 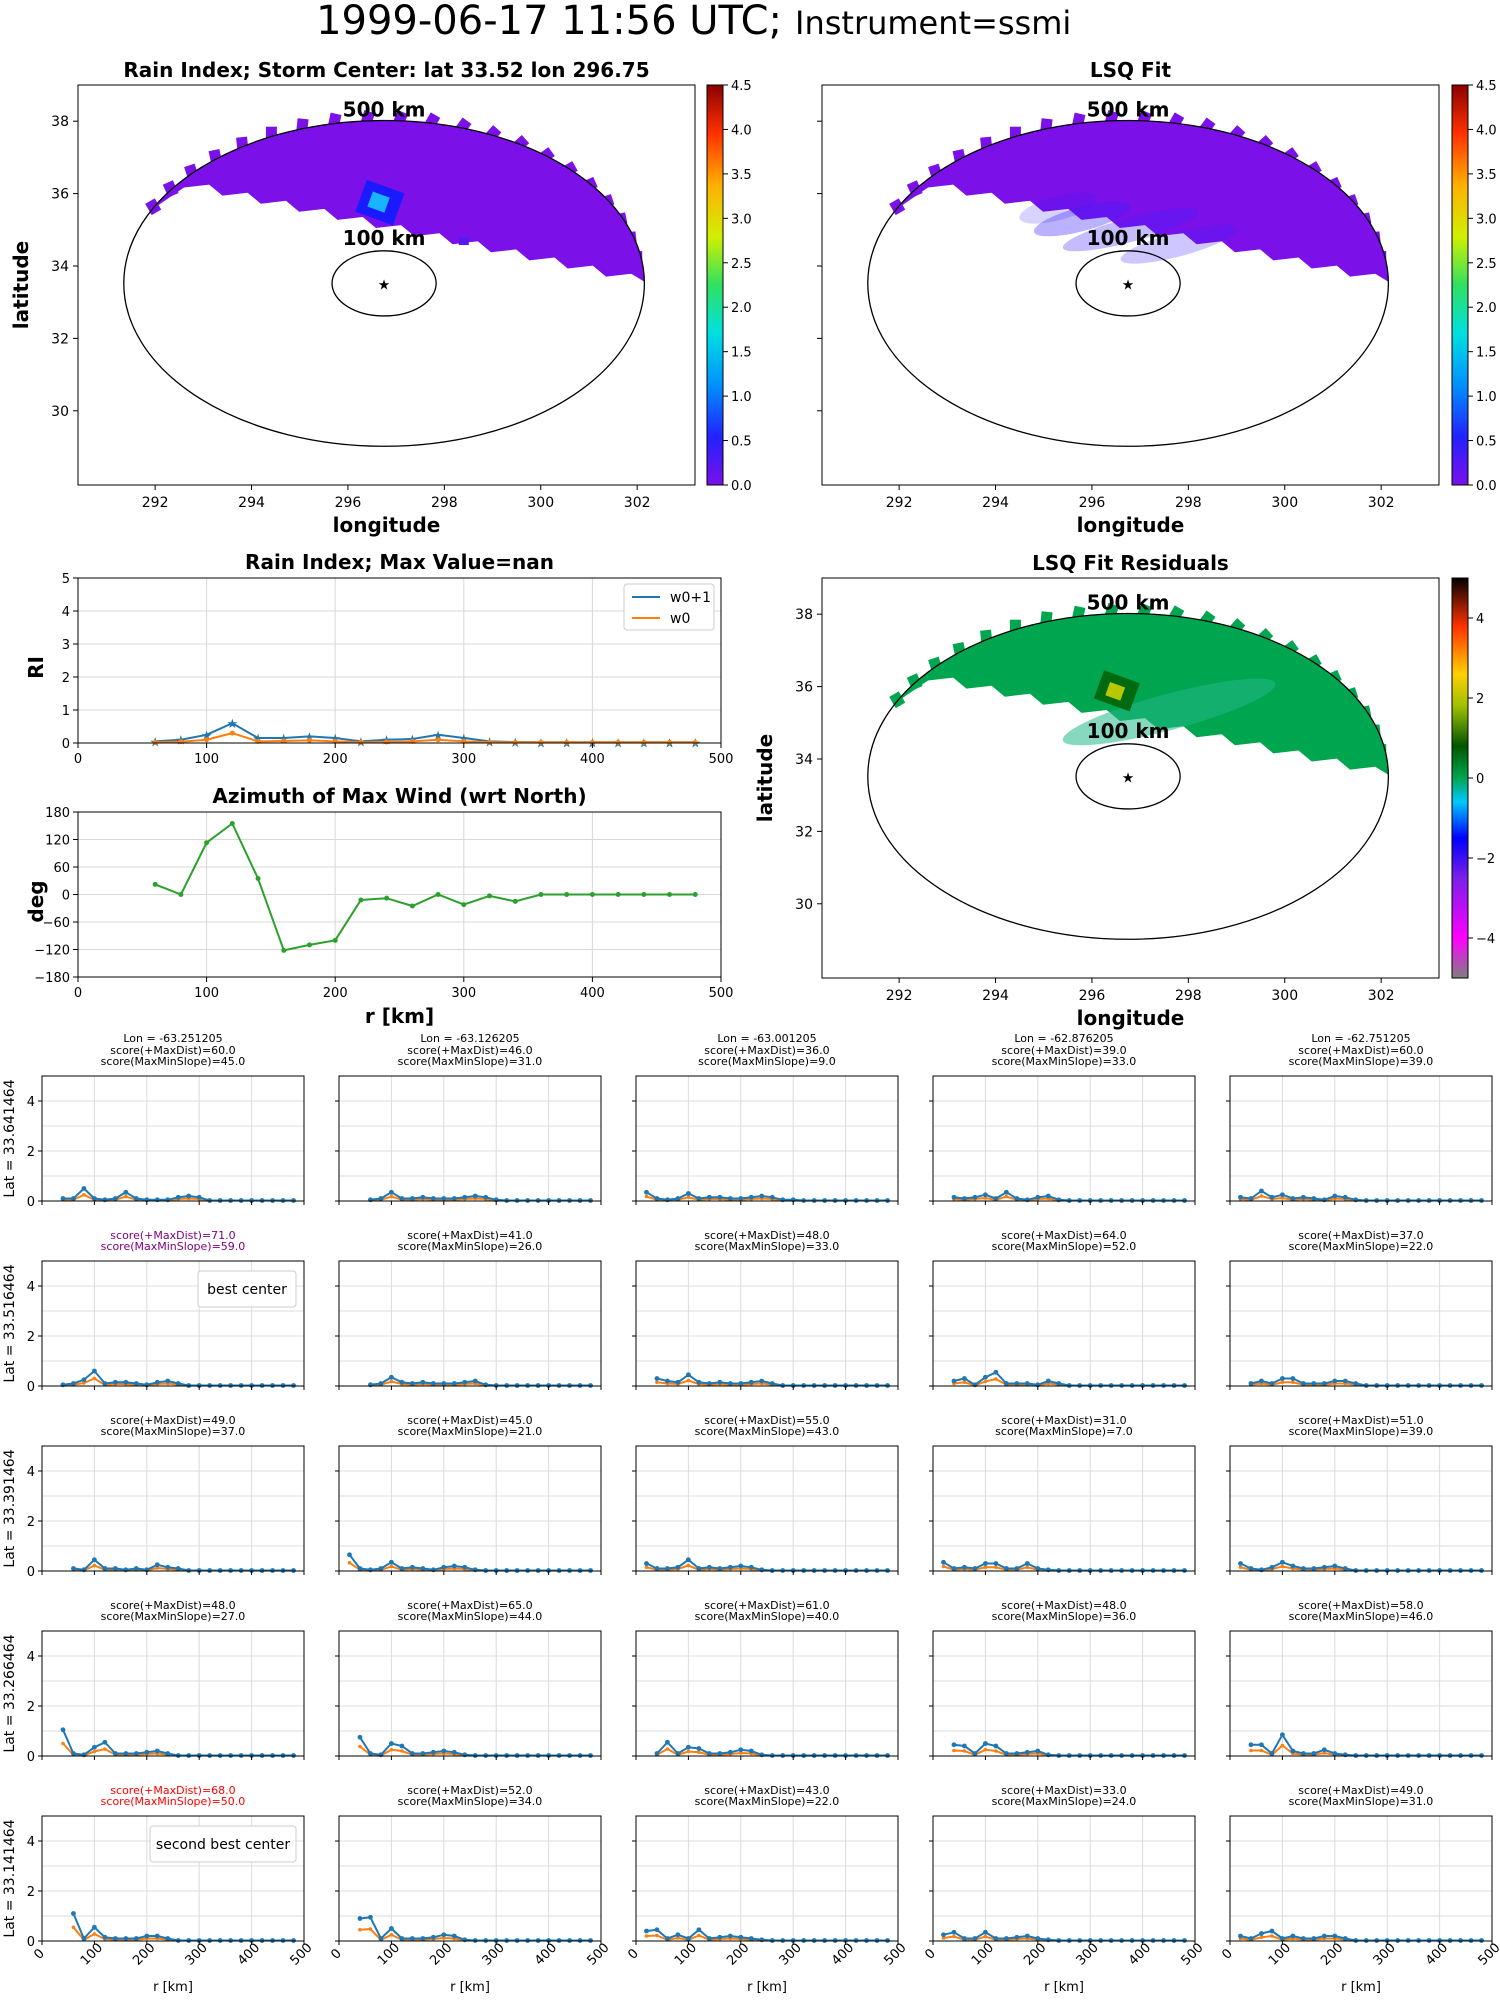 I want to click on y-tick-label: 2, so click(x=66, y=678).